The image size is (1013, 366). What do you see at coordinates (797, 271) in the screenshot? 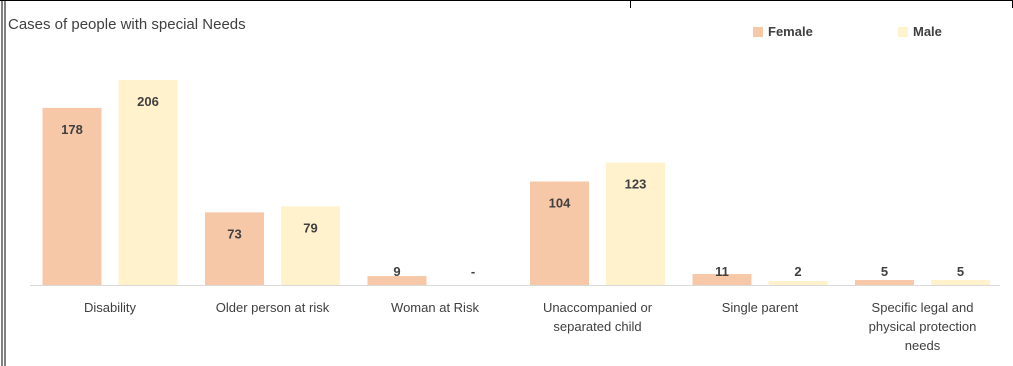
I see `data-label-male-4: 2` at bounding box center [797, 271].